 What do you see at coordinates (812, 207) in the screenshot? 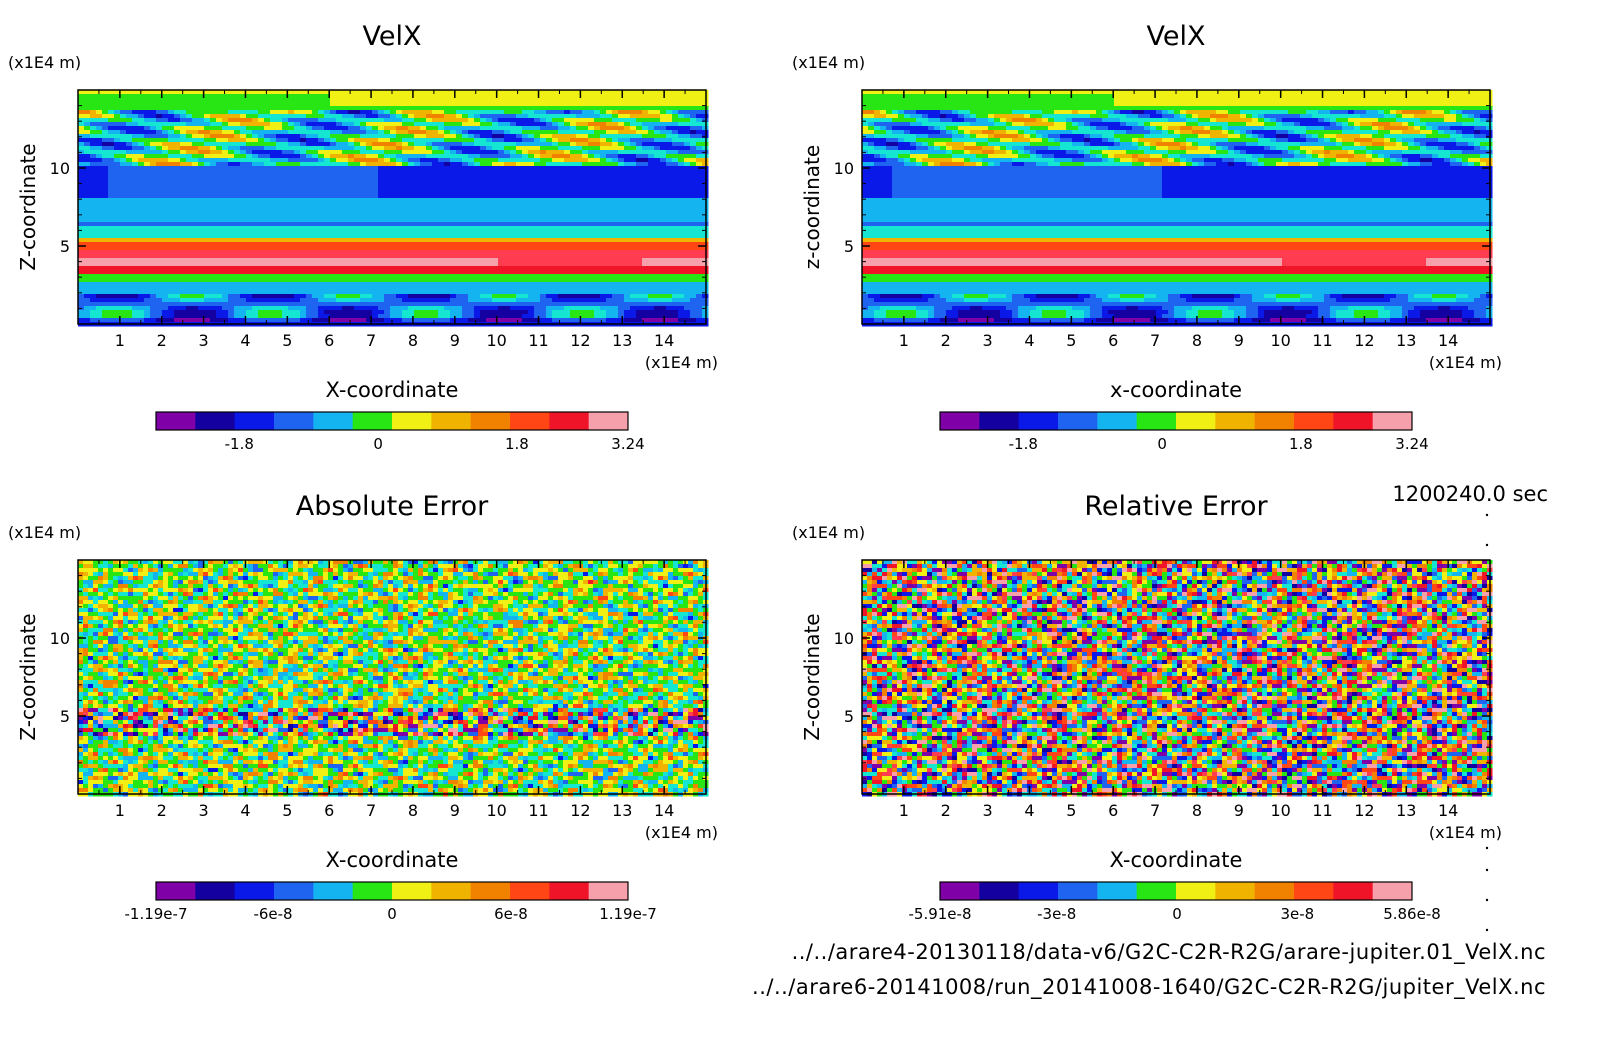
I see `y-axis-label: z-coordinate` at bounding box center [812, 207].